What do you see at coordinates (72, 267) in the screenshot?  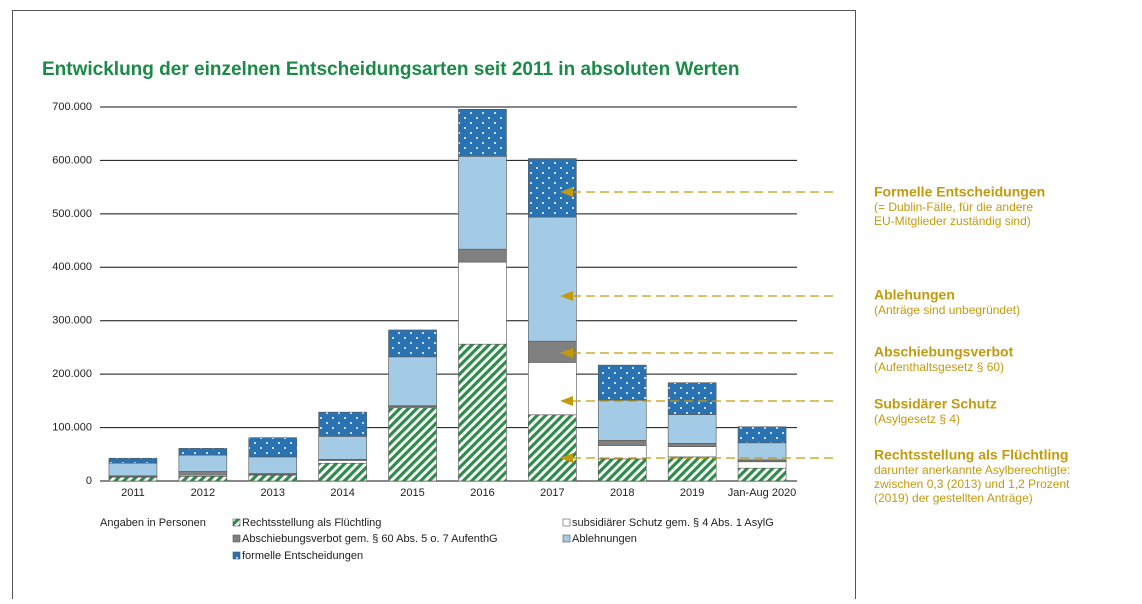 I see `y-tick-label: 400.000` at bounding box center [72, 267].